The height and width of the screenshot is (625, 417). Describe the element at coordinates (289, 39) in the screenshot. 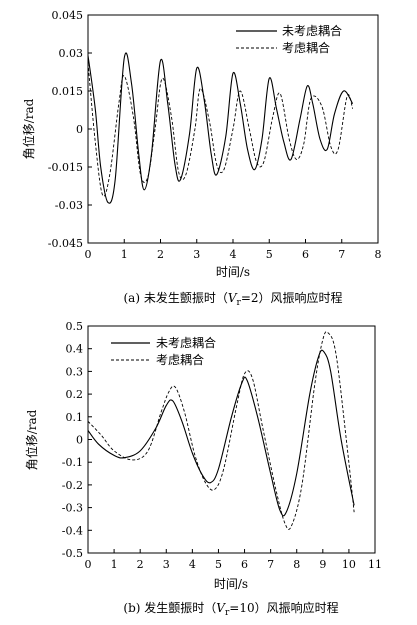

I see `chart-a-legend: 未考虑耦合 考虑耦合` at that location.